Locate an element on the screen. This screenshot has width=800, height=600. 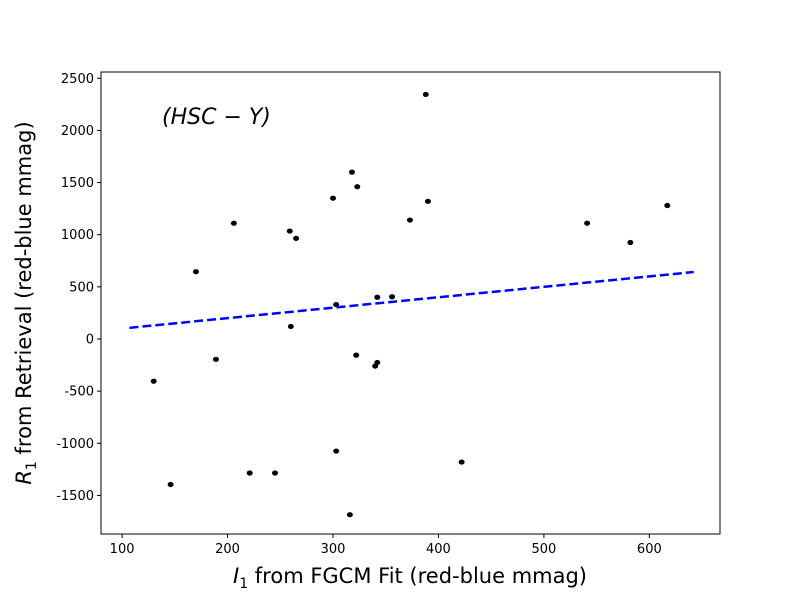
fit-line is located at coordinates (411, 300).